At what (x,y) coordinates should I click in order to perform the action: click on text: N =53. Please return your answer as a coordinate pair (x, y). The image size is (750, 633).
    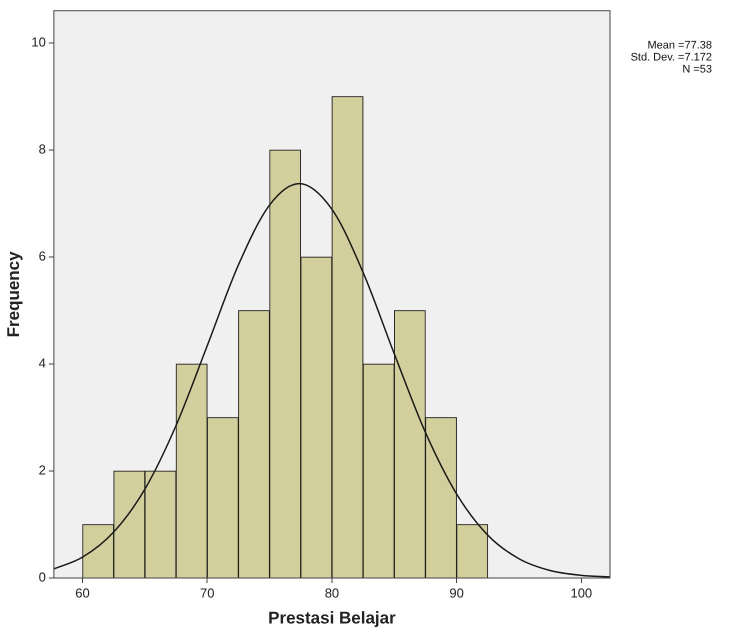
    Looking at the image, I should click on (697, 70).